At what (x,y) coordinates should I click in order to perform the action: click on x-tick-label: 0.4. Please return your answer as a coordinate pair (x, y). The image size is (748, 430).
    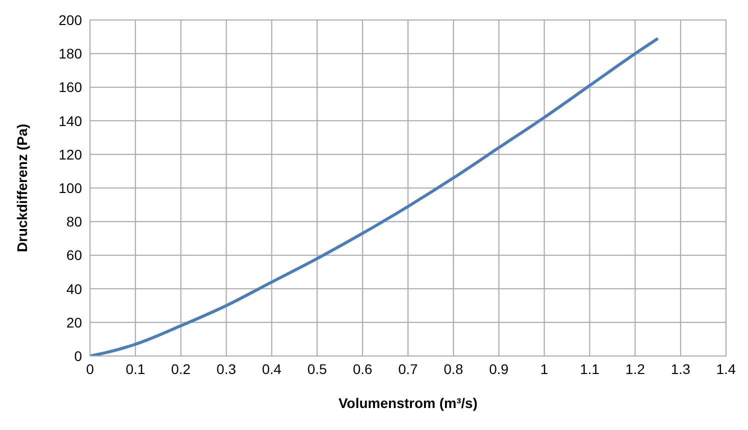
    Looking at the image, I should click on (272, 368).